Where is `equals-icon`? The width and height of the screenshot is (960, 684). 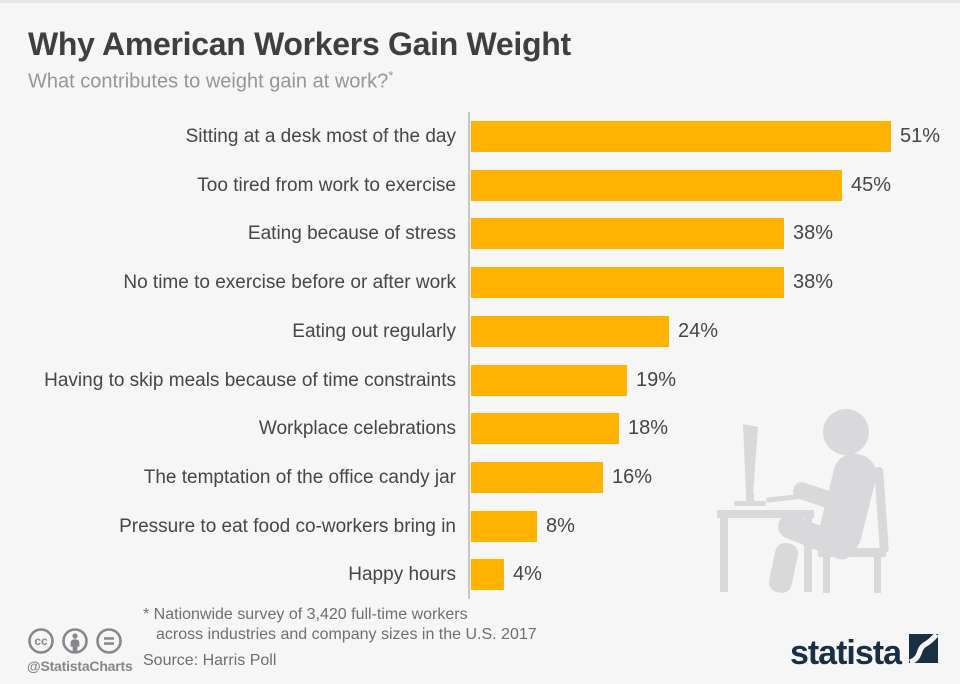 equals-icon is located at coordinates (109, 643).